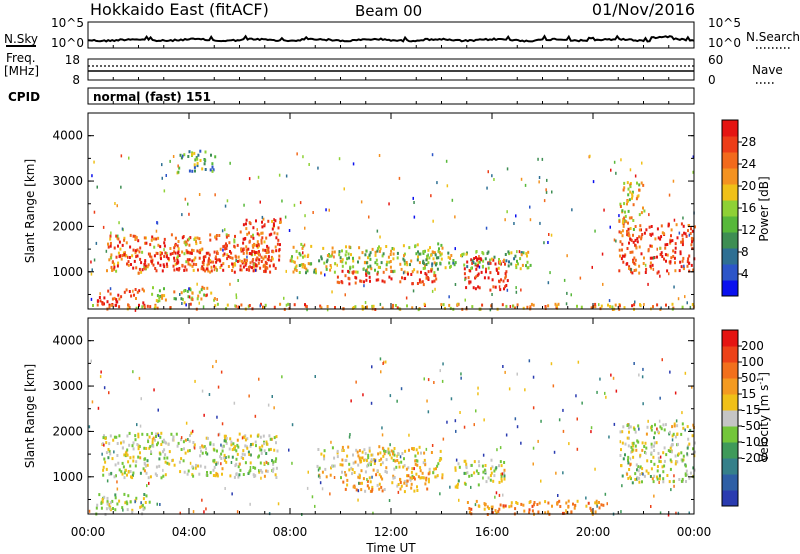 This screenshot has height=554, width=800. What do you see at coordinates (67, 386) in the screenshot?
I see `y-tick-label: 3000` at bounding box center [67, 386].